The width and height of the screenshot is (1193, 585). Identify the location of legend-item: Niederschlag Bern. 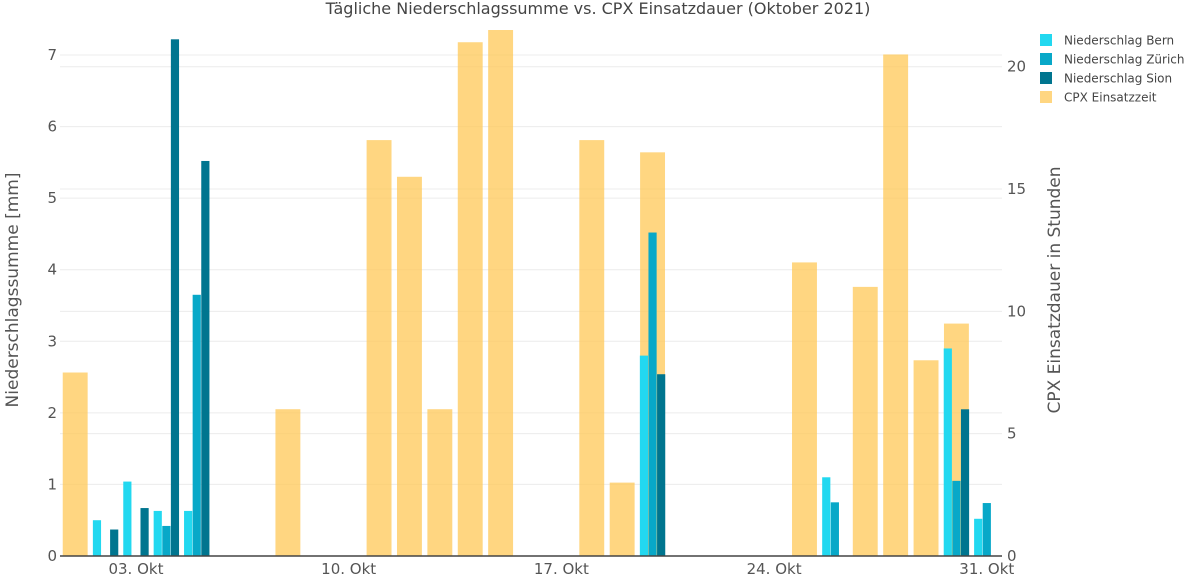
(1107, 41).